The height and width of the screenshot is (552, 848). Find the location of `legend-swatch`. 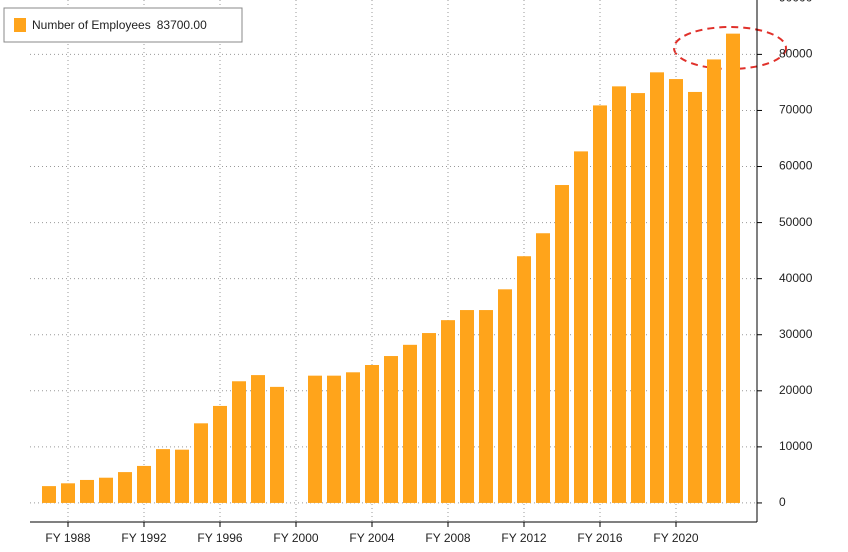

legend-swatch is located at coordinates (20, 25).